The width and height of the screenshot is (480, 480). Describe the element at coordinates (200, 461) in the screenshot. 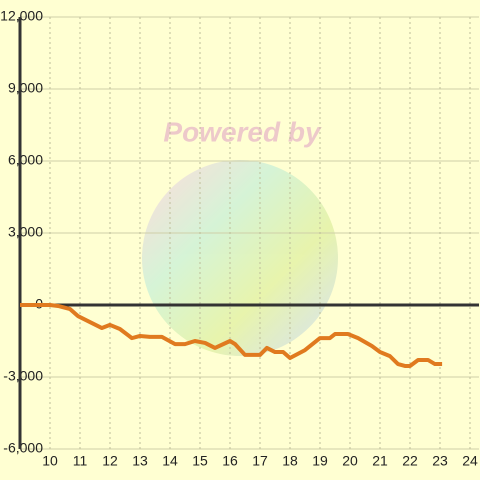

I see `x-tick-label: 15` at that location.